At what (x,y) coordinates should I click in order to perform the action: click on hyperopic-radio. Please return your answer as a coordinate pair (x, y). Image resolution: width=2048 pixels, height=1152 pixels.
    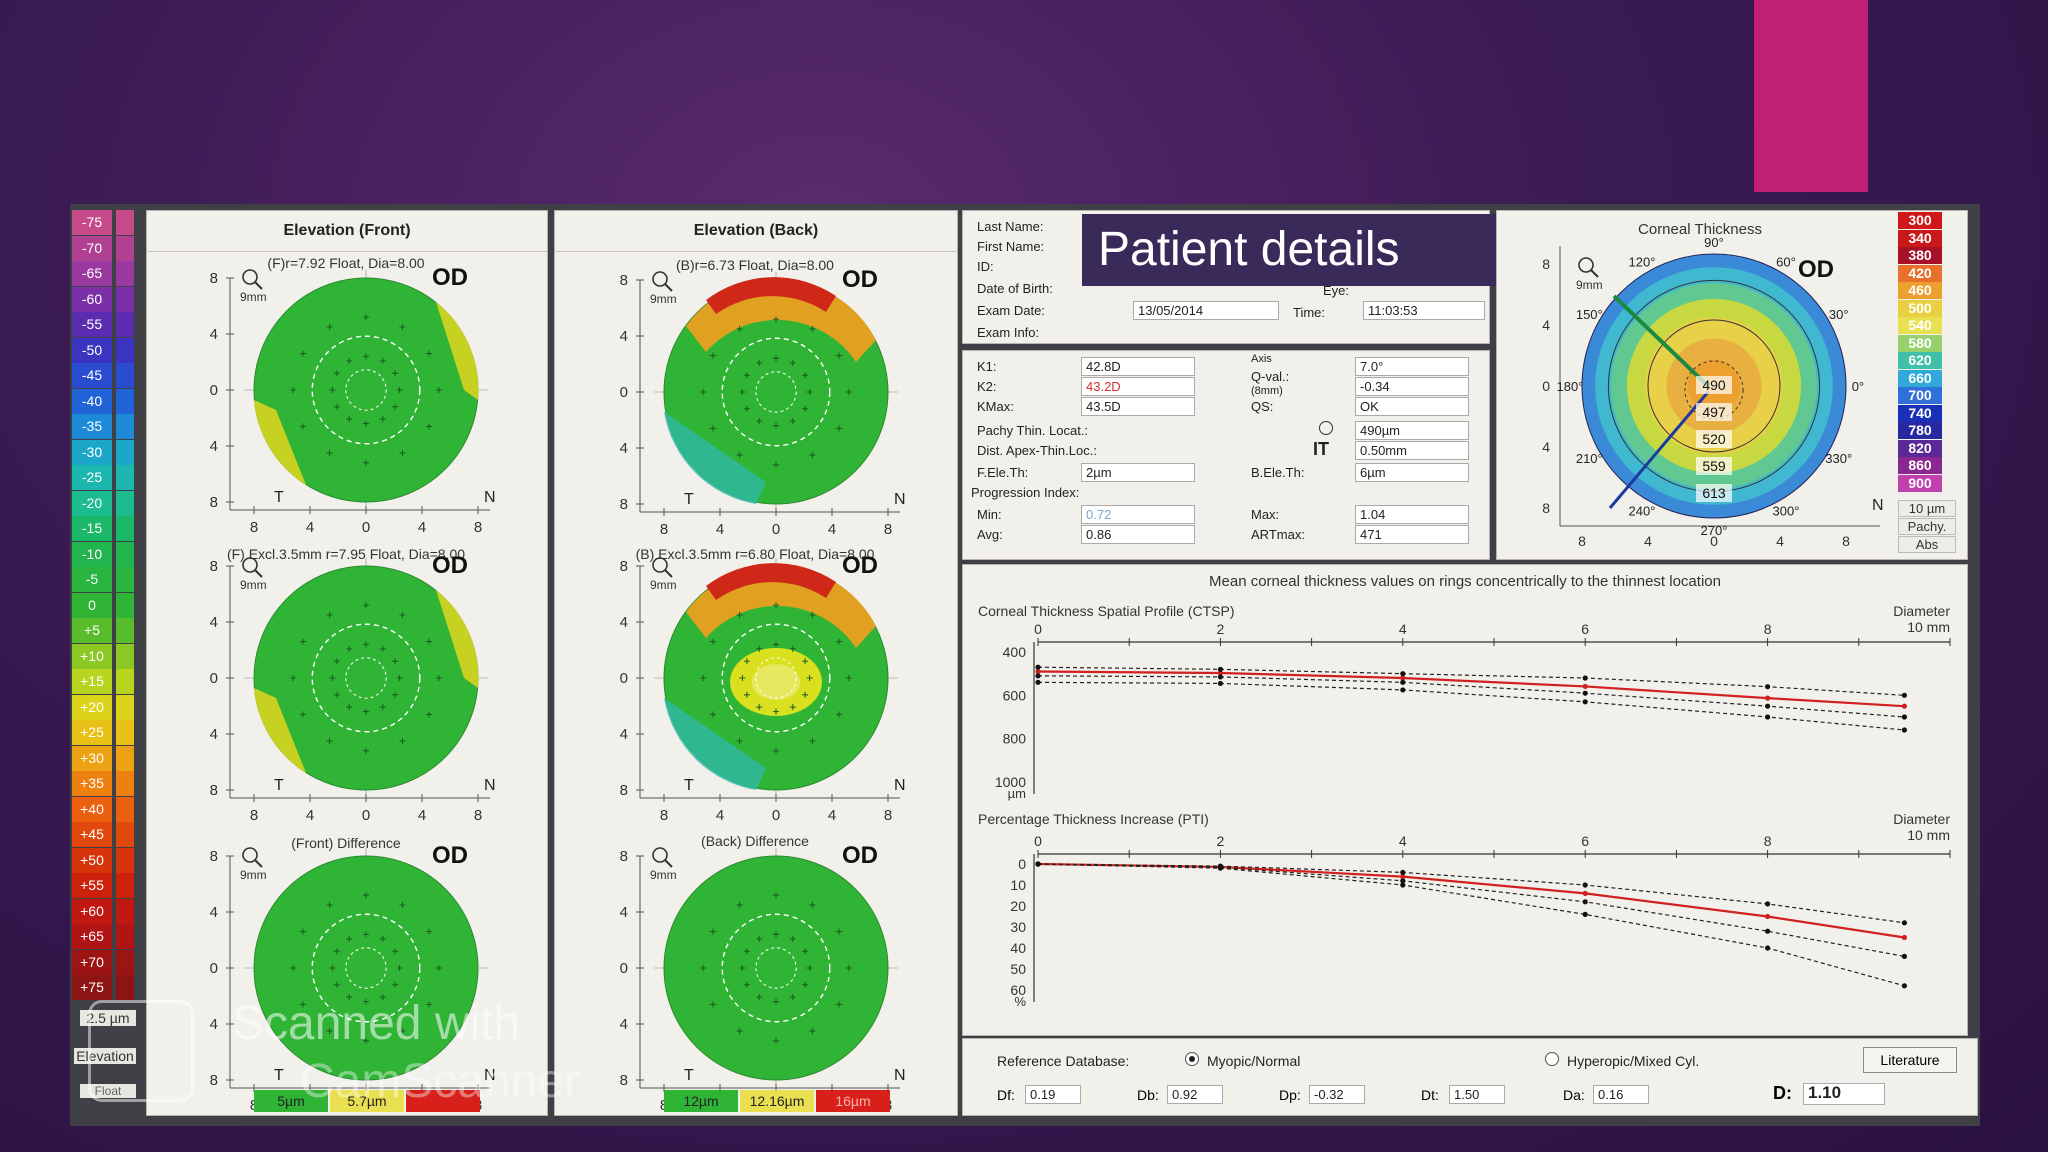
    Looking at the image, I should click on (1552, 1059).